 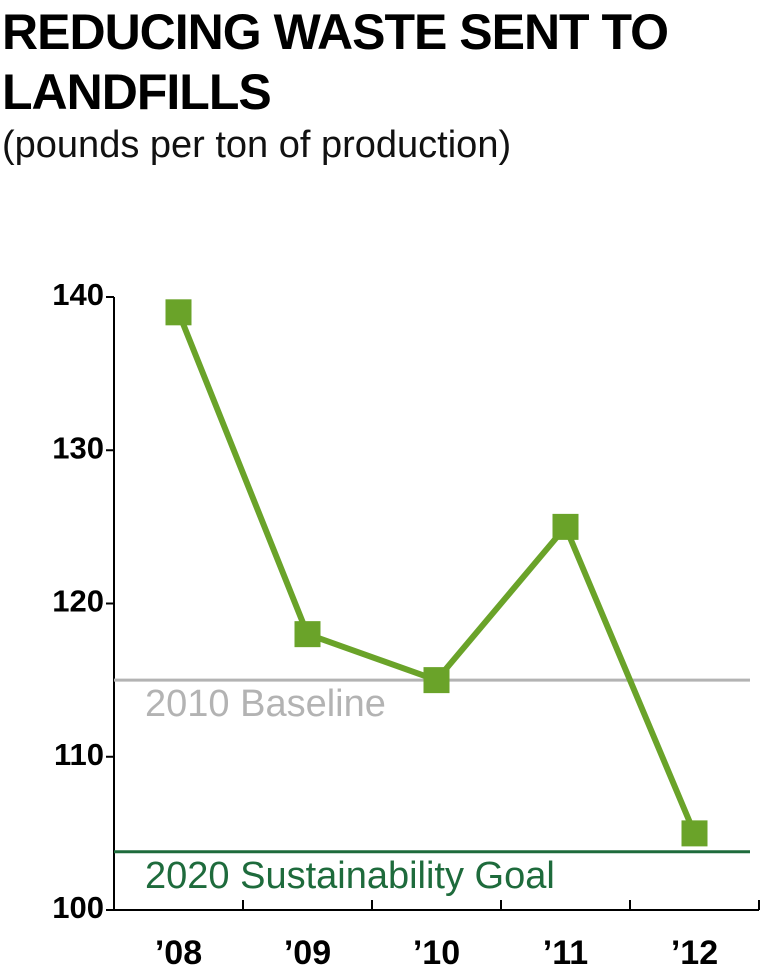 I want to click on y-tick-label: 120, so click(x=78, y=601).